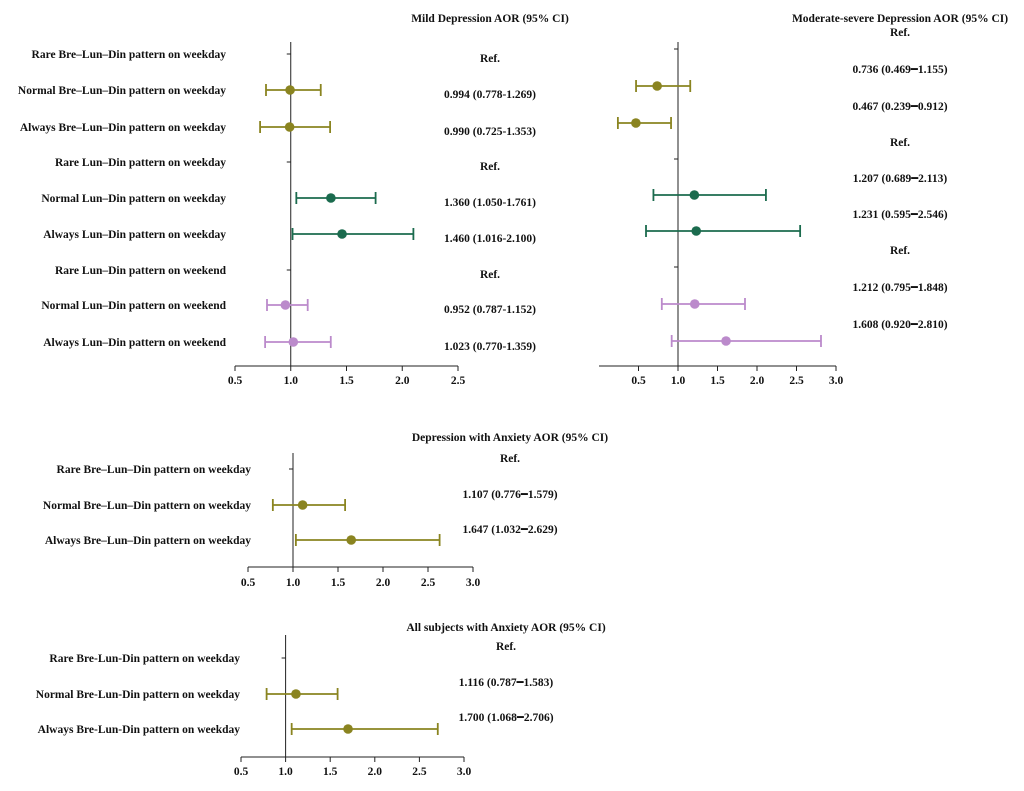 This screenshot has height=791, width=1024. Describe the element at coordinates (505, 718) in the screenshot. I see `ci-value-label: 1.700 (1.068━2.706)` at that location.